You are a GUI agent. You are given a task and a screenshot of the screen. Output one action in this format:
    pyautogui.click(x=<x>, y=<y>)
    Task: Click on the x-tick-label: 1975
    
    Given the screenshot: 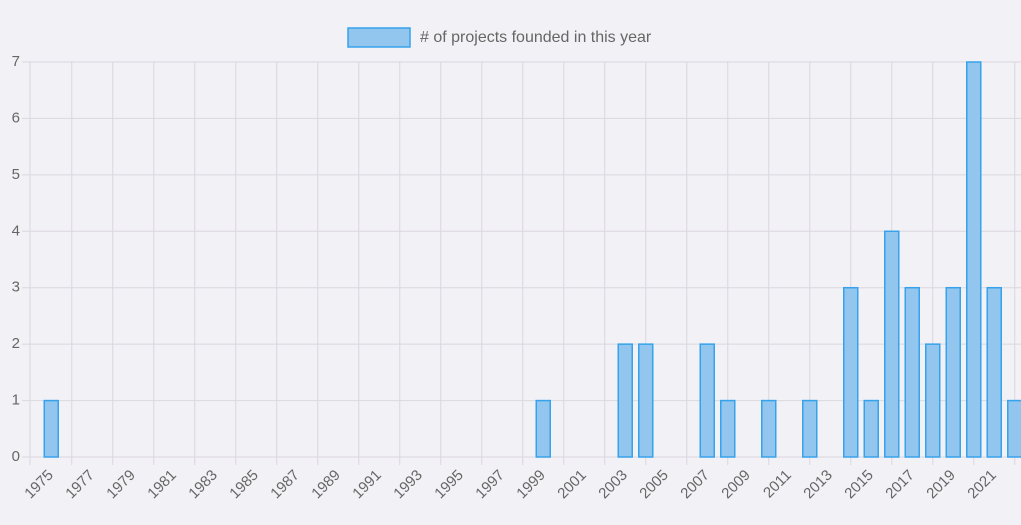 What is the action you would take?
    pyautogui.click(x=39, y=485)
    